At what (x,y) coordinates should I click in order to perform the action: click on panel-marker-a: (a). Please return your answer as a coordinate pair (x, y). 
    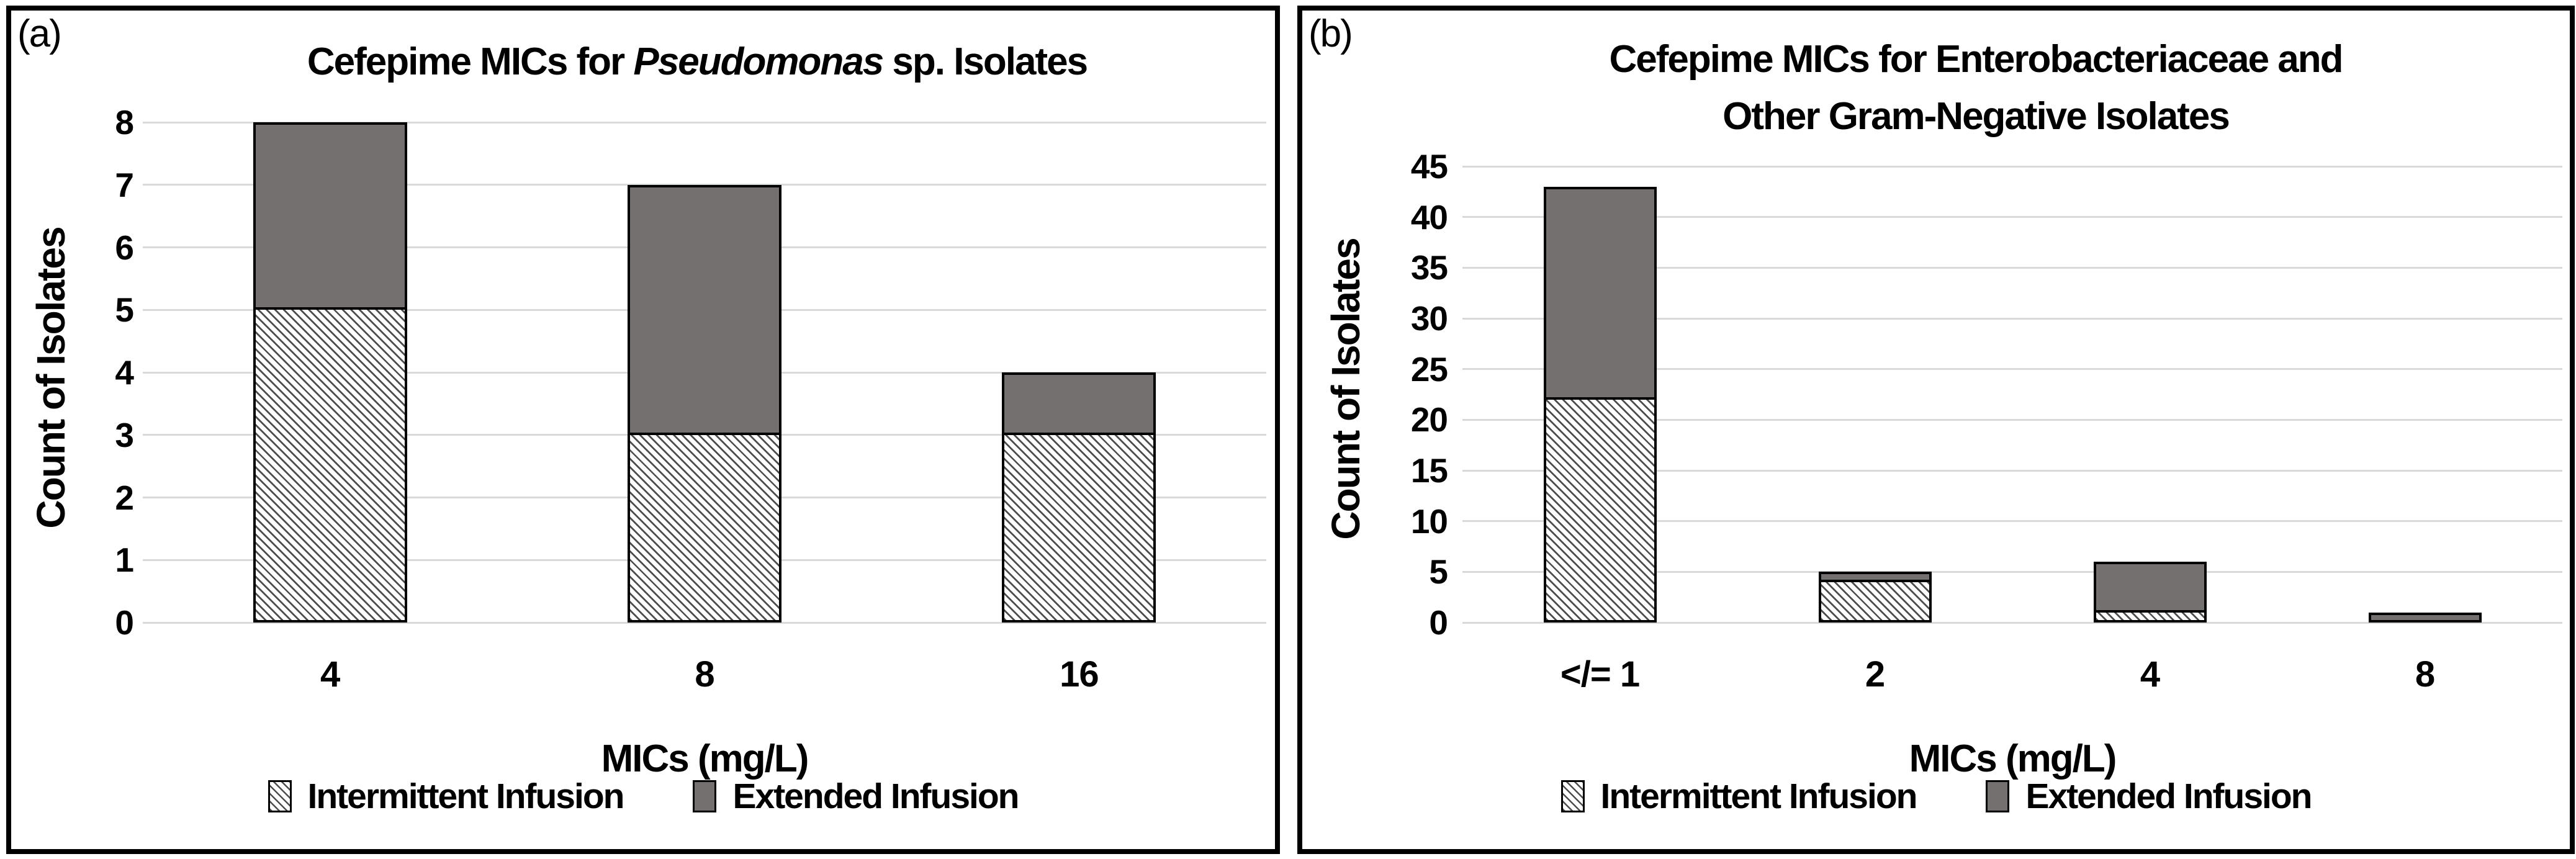
    Looking at the image, I should click on (39, 33).